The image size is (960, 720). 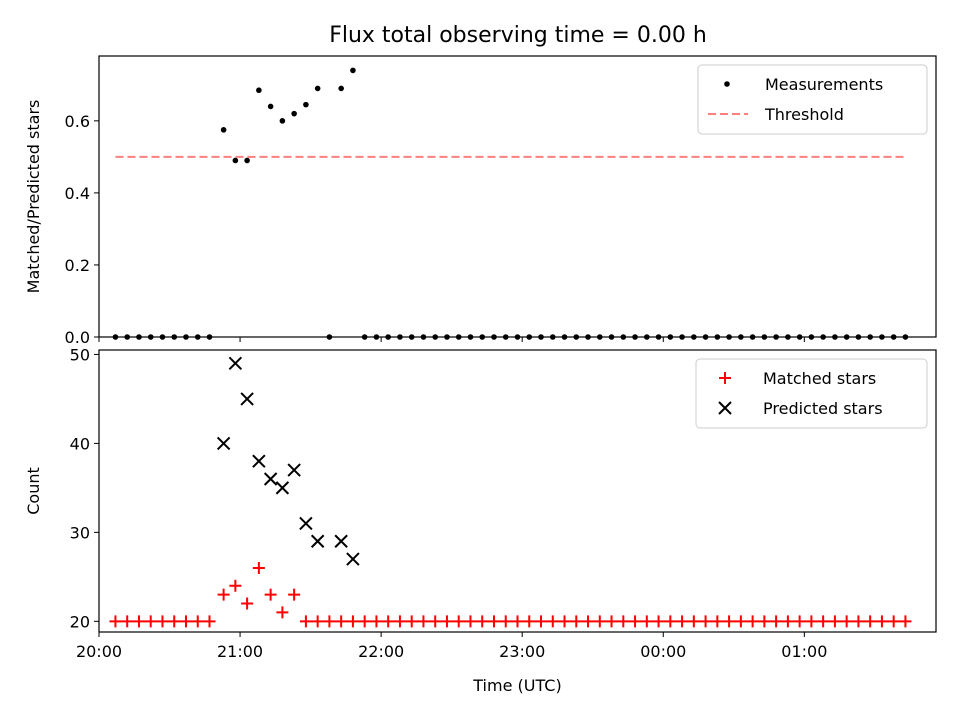 I want to click on y-tick-label: 50, so click(x=80, y=354).